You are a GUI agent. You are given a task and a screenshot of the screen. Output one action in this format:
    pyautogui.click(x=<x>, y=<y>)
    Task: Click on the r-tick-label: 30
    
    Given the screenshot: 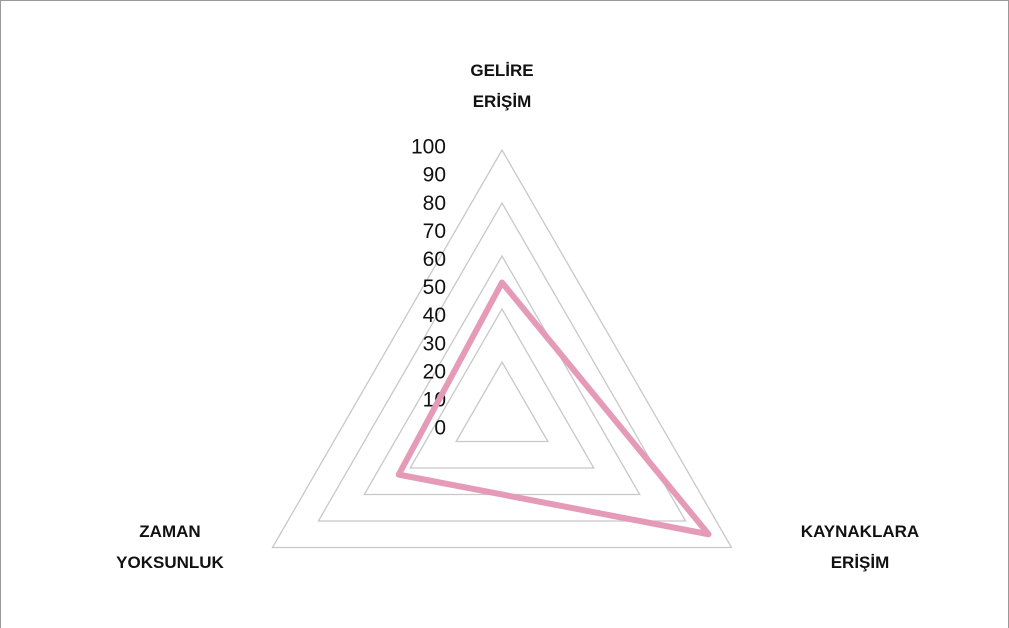 What is the action you would take?
    pyautogui.click(x=434, y=343)
    